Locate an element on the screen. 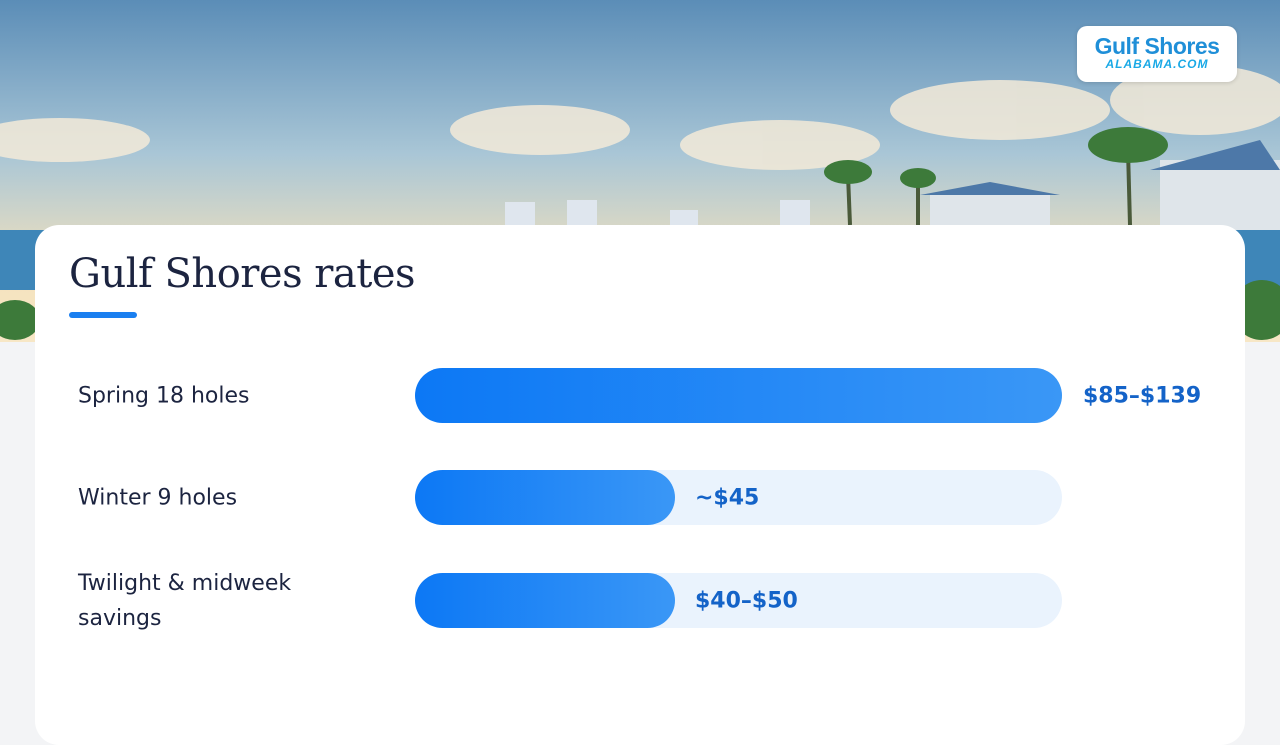 This screenshot has height=745, width=1280. rate-row: Winter 9 holes ~$45 is located at coordinates (640, 497).